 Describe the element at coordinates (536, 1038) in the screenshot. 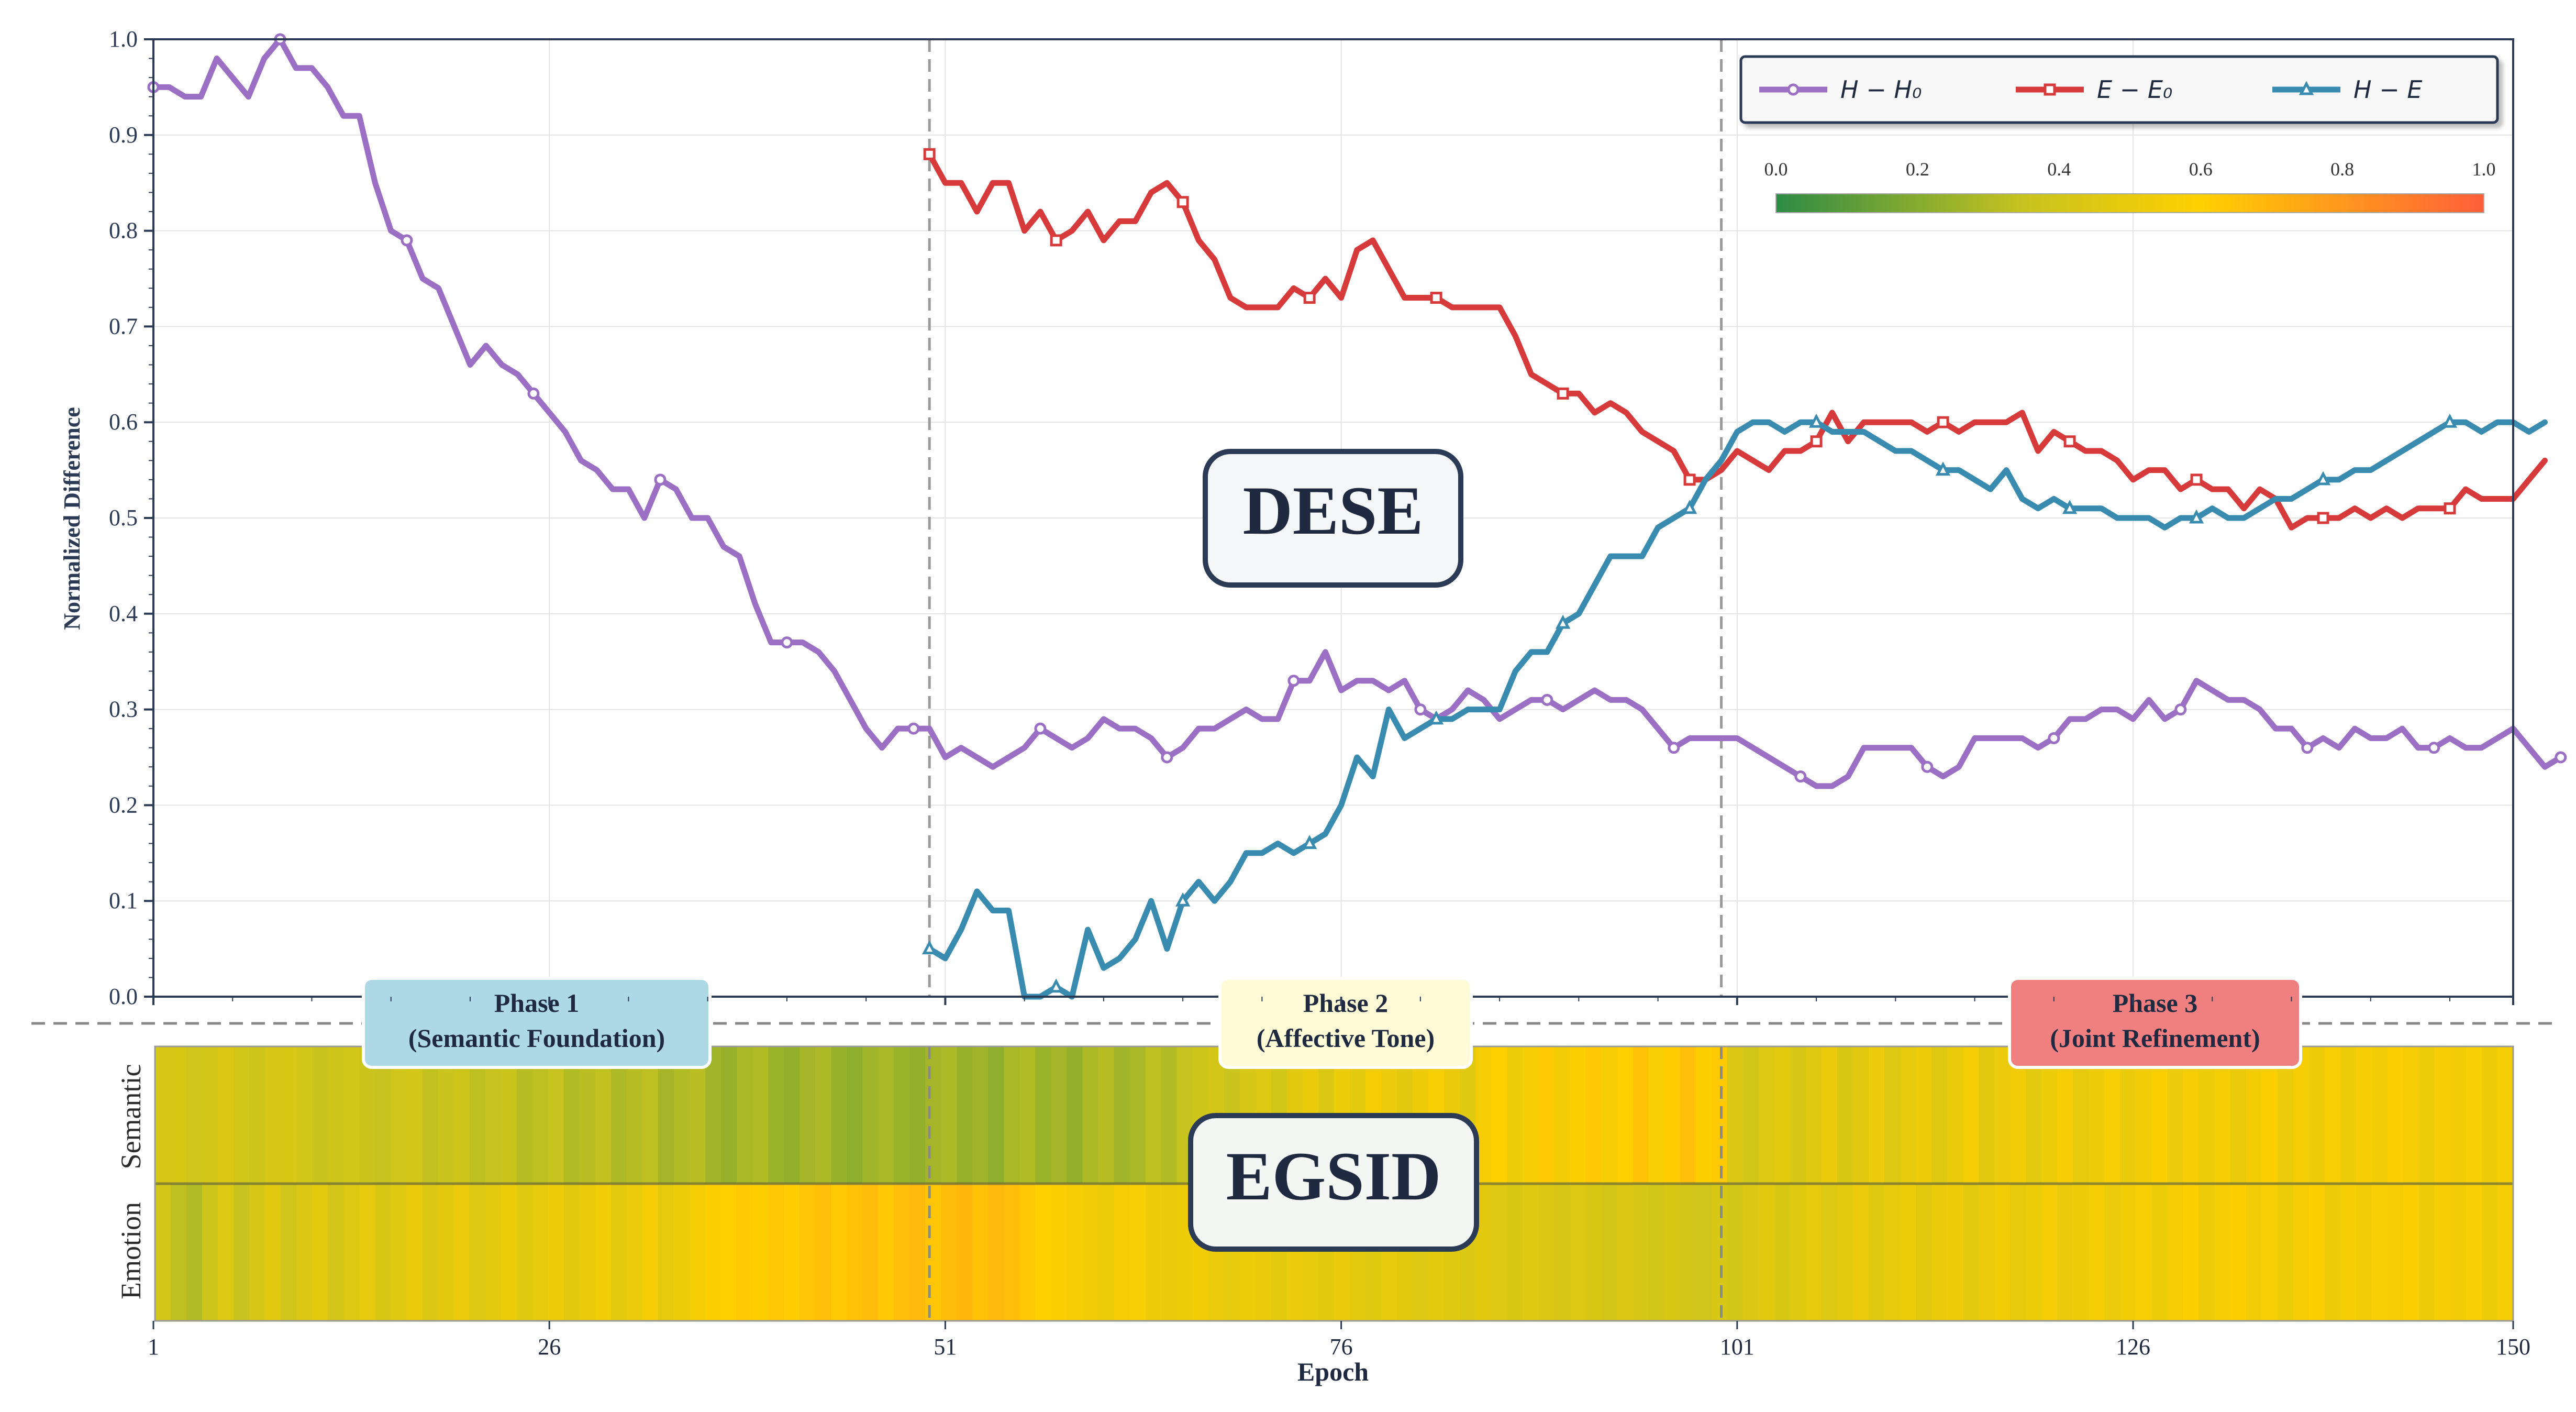

I see `phase-1-subtitle: (Semantic Foundation)` at that location.